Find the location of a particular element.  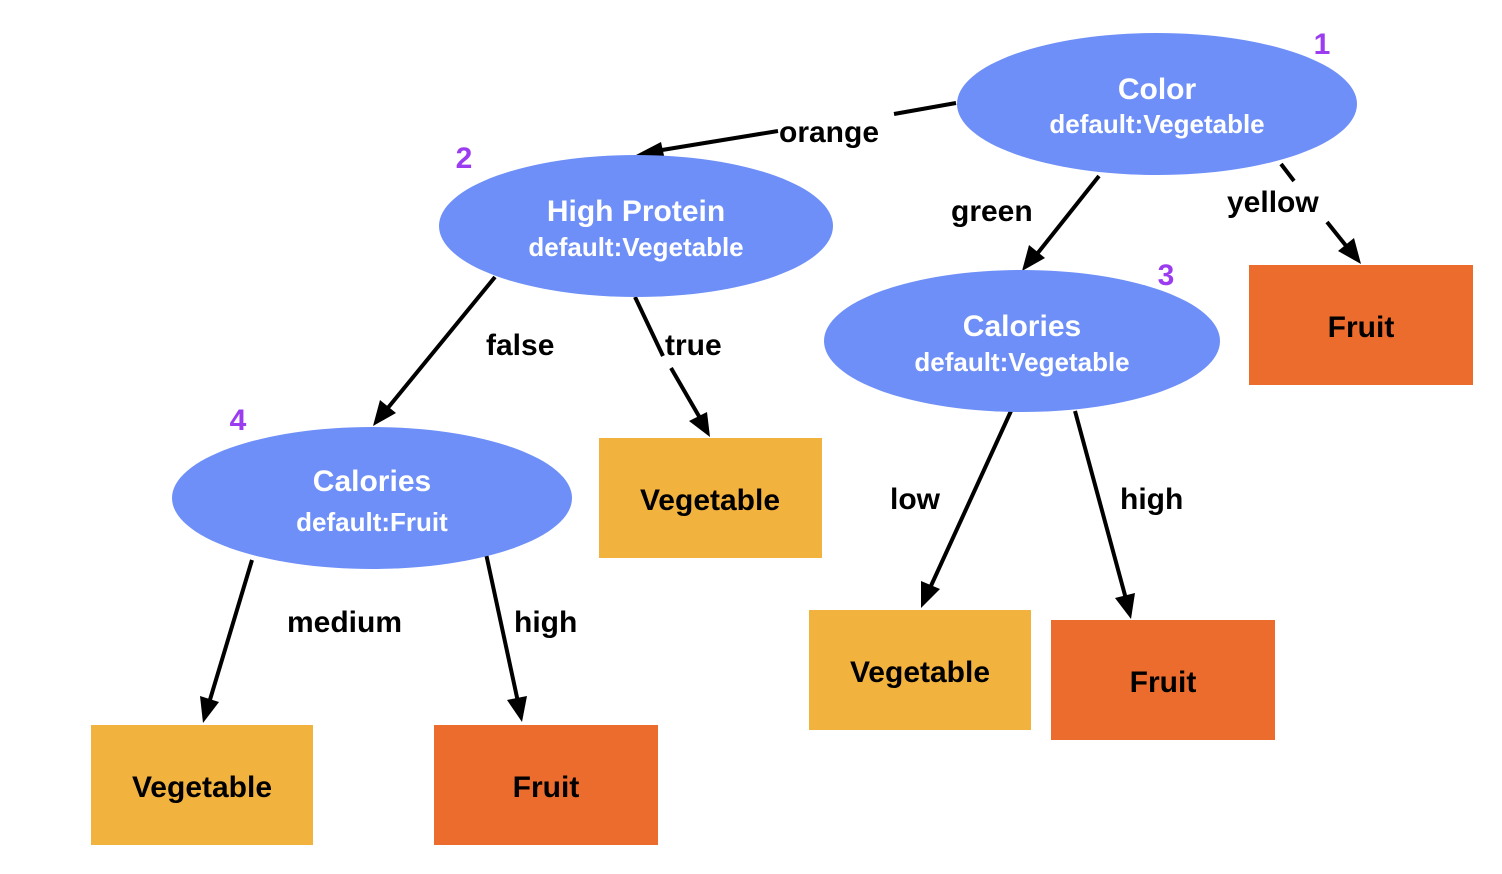

edge-true-line-upper is located at coordinates (649, 326).